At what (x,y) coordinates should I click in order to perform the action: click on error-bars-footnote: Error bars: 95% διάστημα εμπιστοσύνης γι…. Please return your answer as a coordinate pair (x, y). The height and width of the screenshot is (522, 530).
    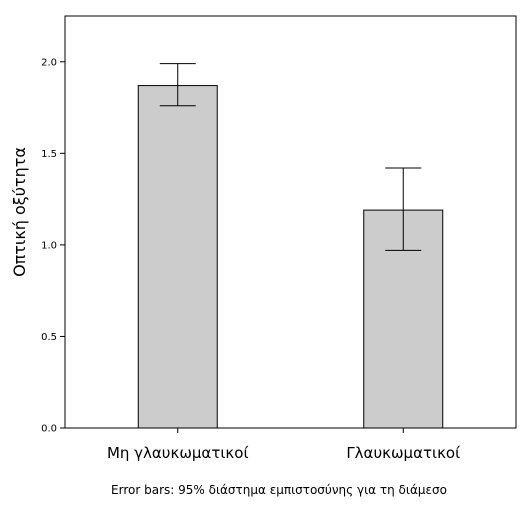
    Looking at the image, I should click on (279, 490).